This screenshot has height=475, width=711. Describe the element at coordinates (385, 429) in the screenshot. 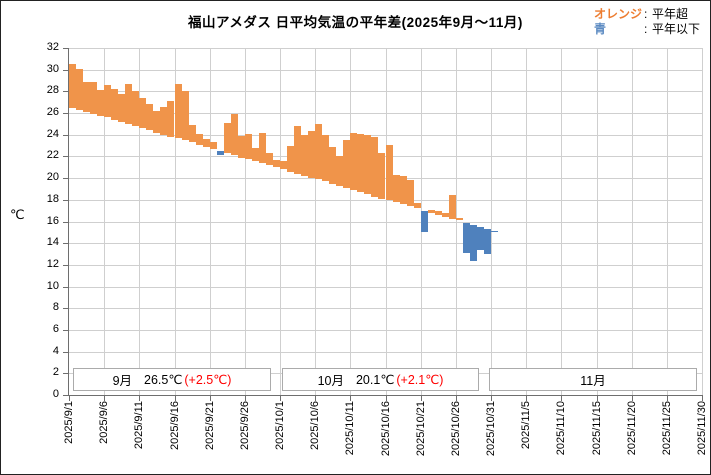

I see `x-tick-label: 2025/10/16` at that location.